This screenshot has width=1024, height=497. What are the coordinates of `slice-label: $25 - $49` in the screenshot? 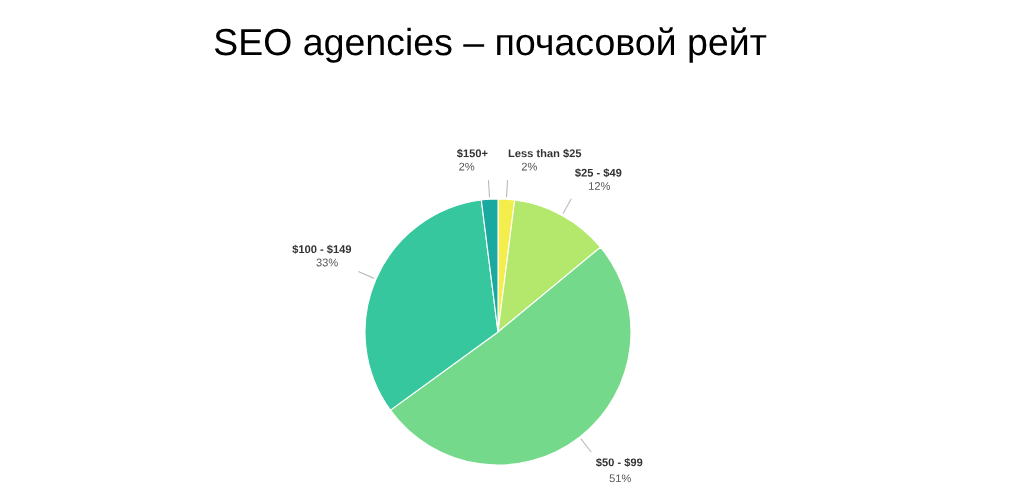 It's located at (598, 173).